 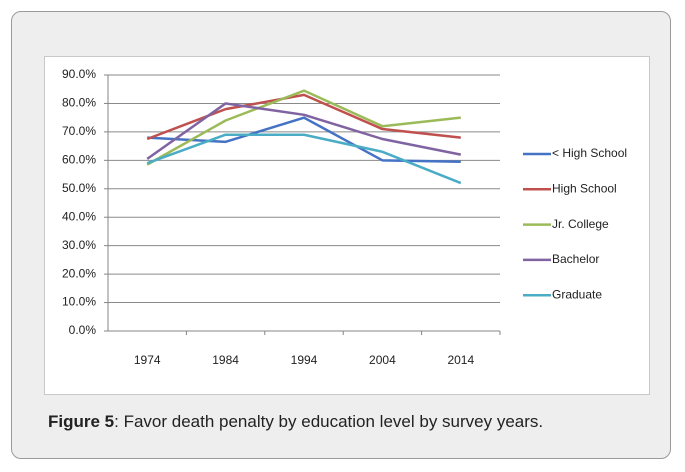 What do you see at coordinates (79, 216) in the screenshot?
I see `y-tick-label: 40.0%` at bounding box center [79, 216].